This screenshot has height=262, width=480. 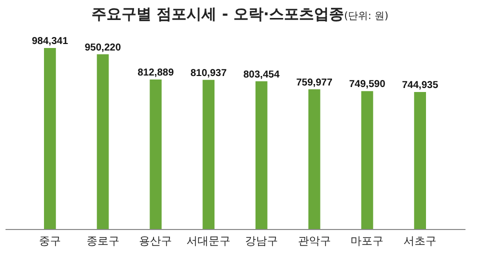 I want to click on x-tick-label: 마포구, so click(x=367, y=241).